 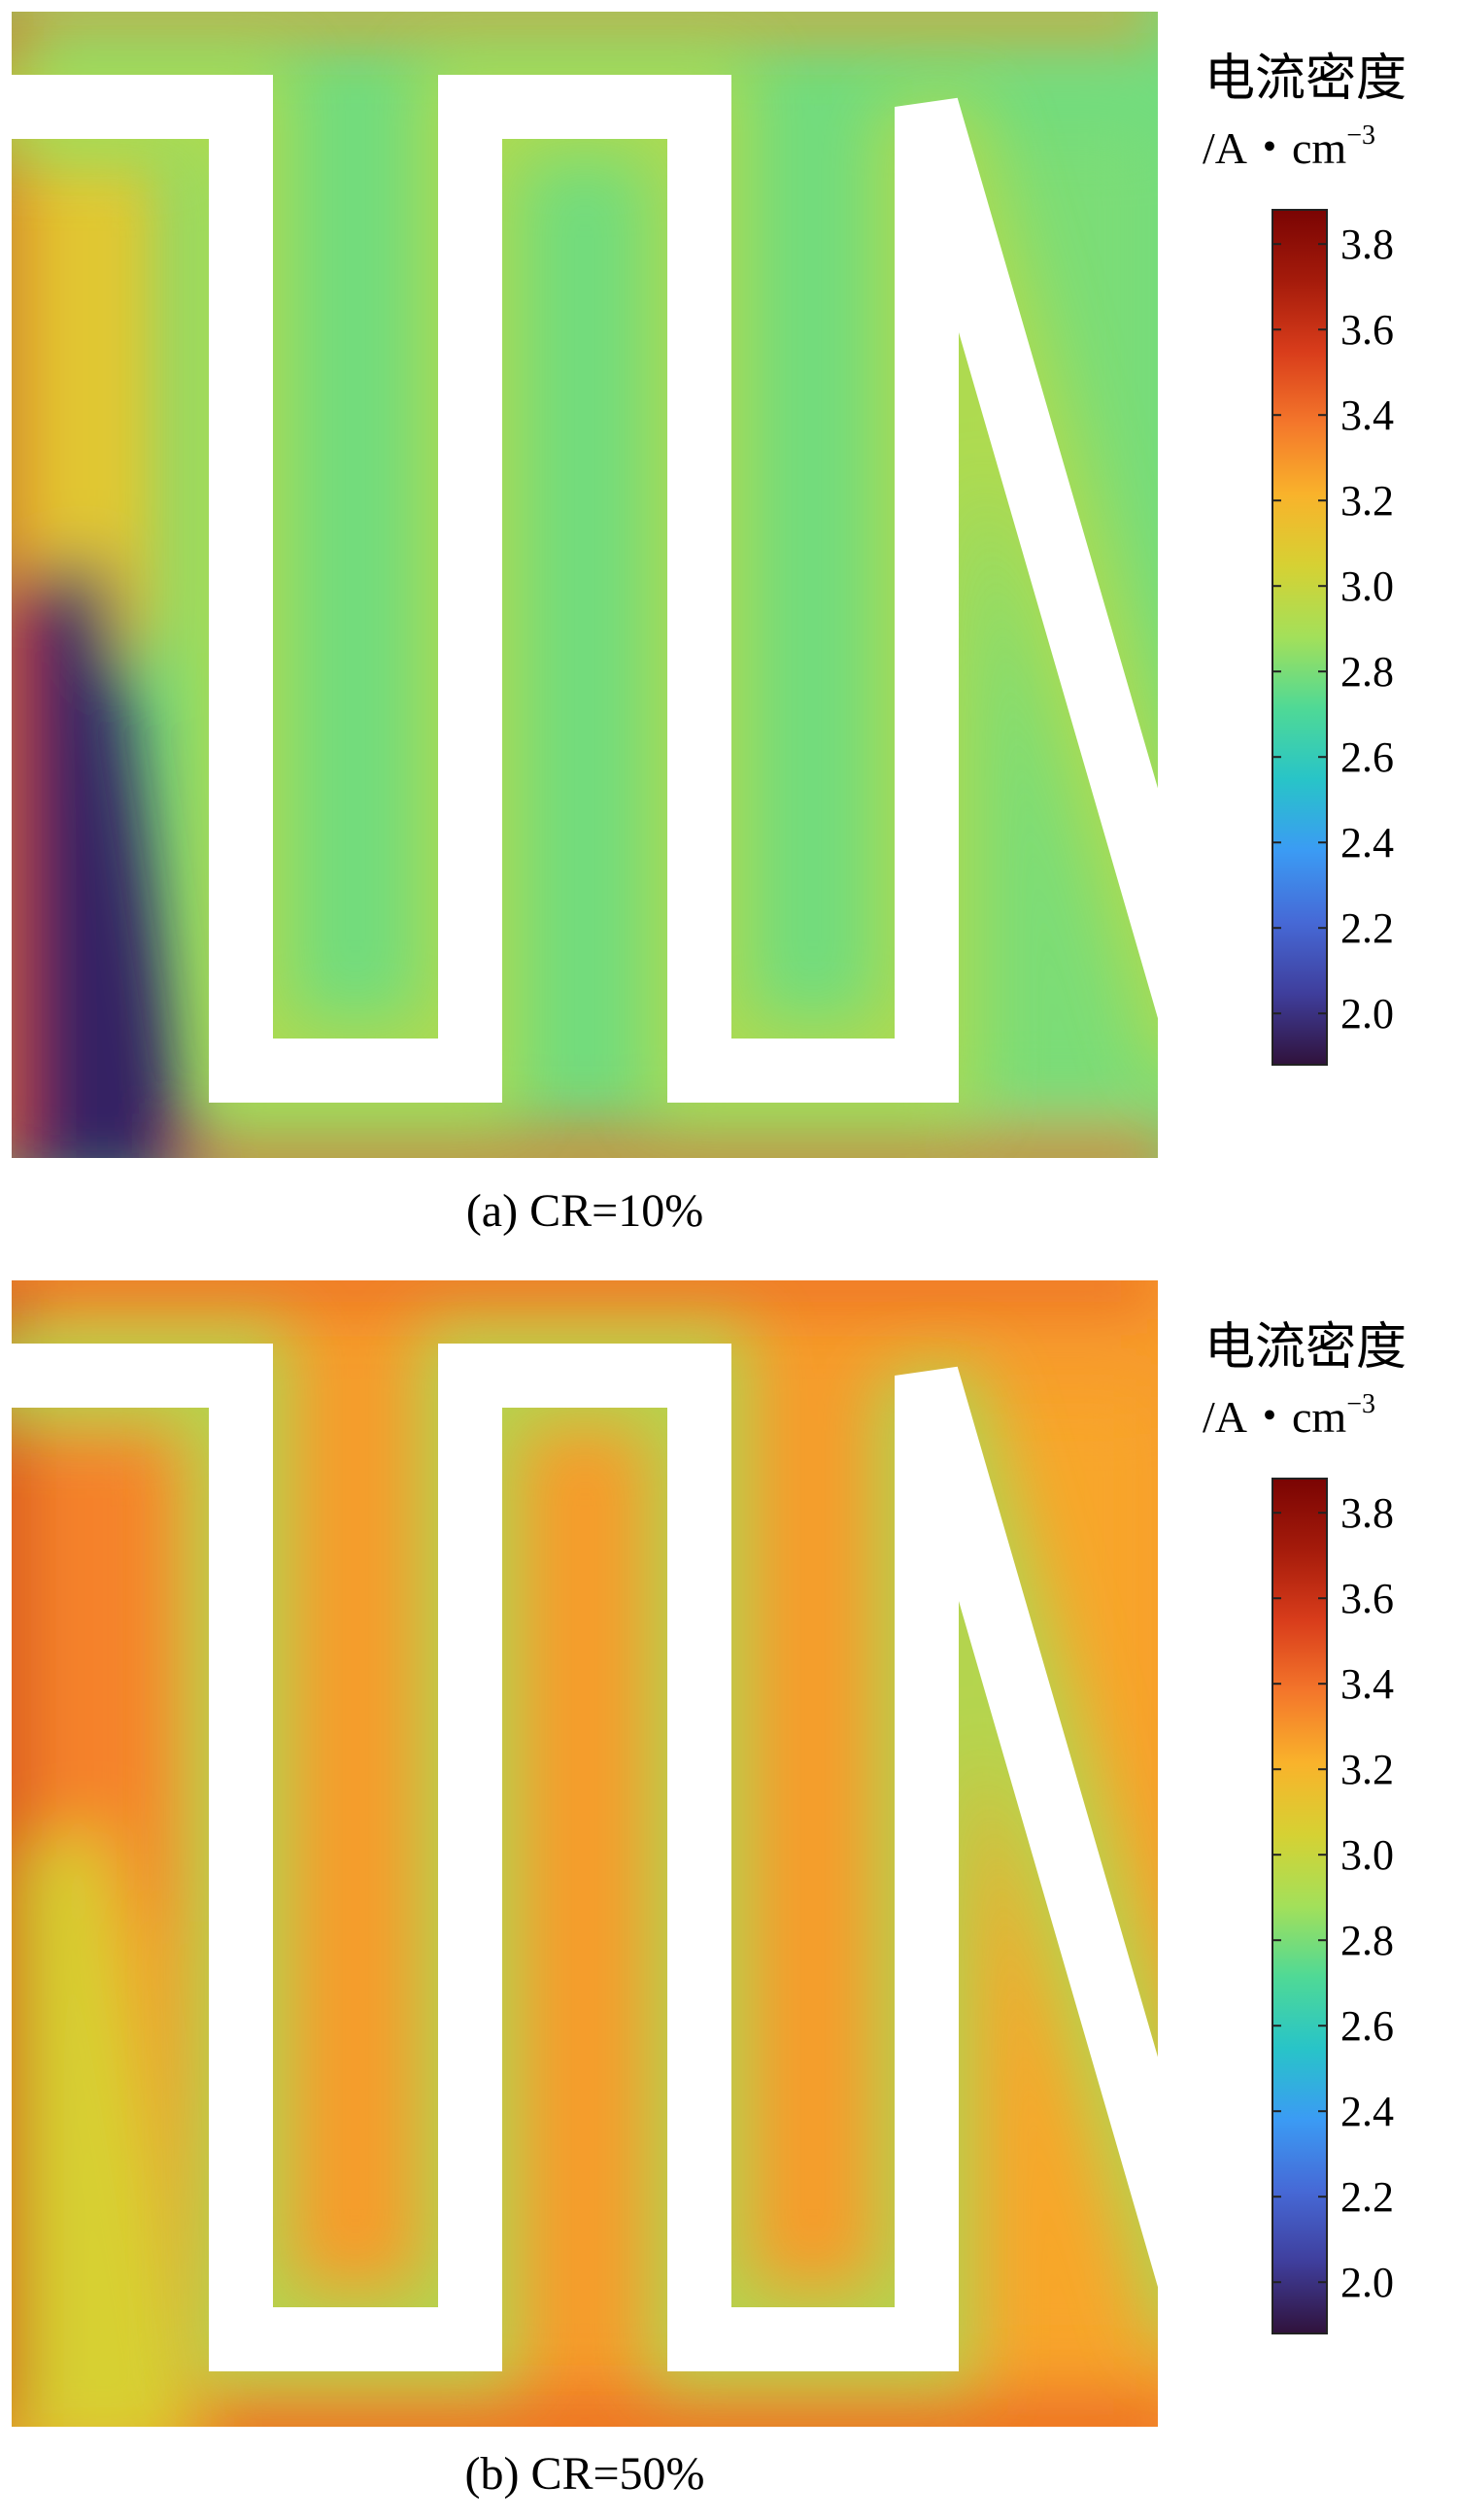 What do you see at coordinates (1300, 637) in the screenshot?
I see `colorbar-a-bar` at bounding box center [1300, 637].